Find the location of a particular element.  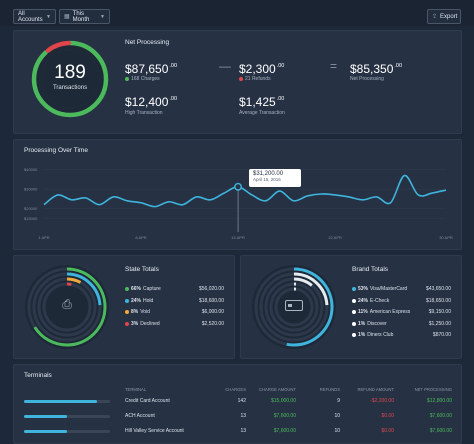

ring-refunds-arc is located at coordinates (70, 79).